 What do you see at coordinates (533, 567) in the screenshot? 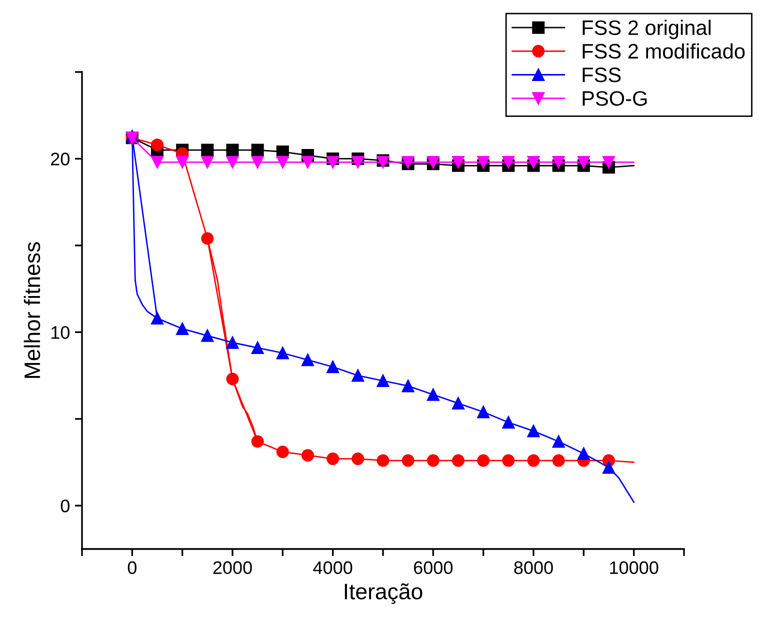
I see `x-tick-label: 8000` at bounding box center [533, 567].